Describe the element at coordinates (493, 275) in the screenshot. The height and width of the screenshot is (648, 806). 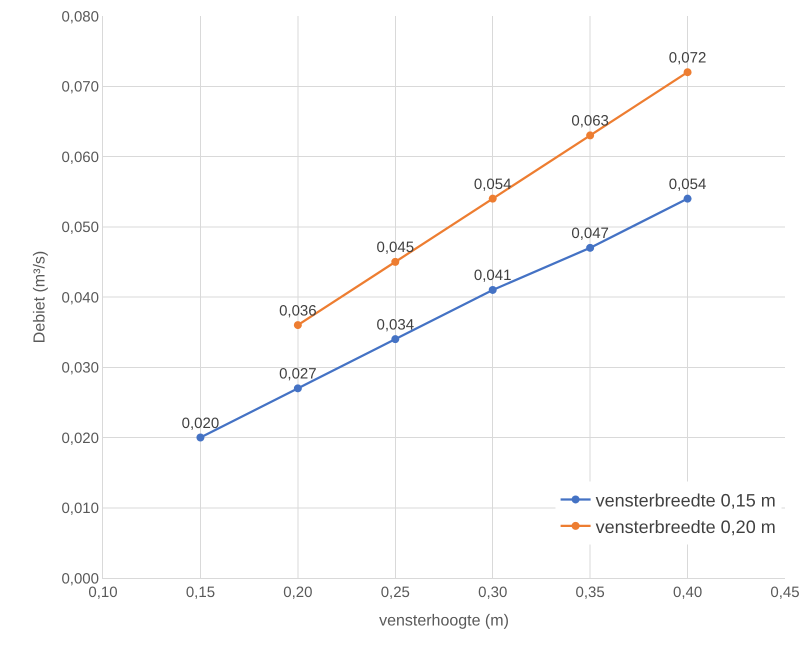
I see `data-label: 0,041` at that location.